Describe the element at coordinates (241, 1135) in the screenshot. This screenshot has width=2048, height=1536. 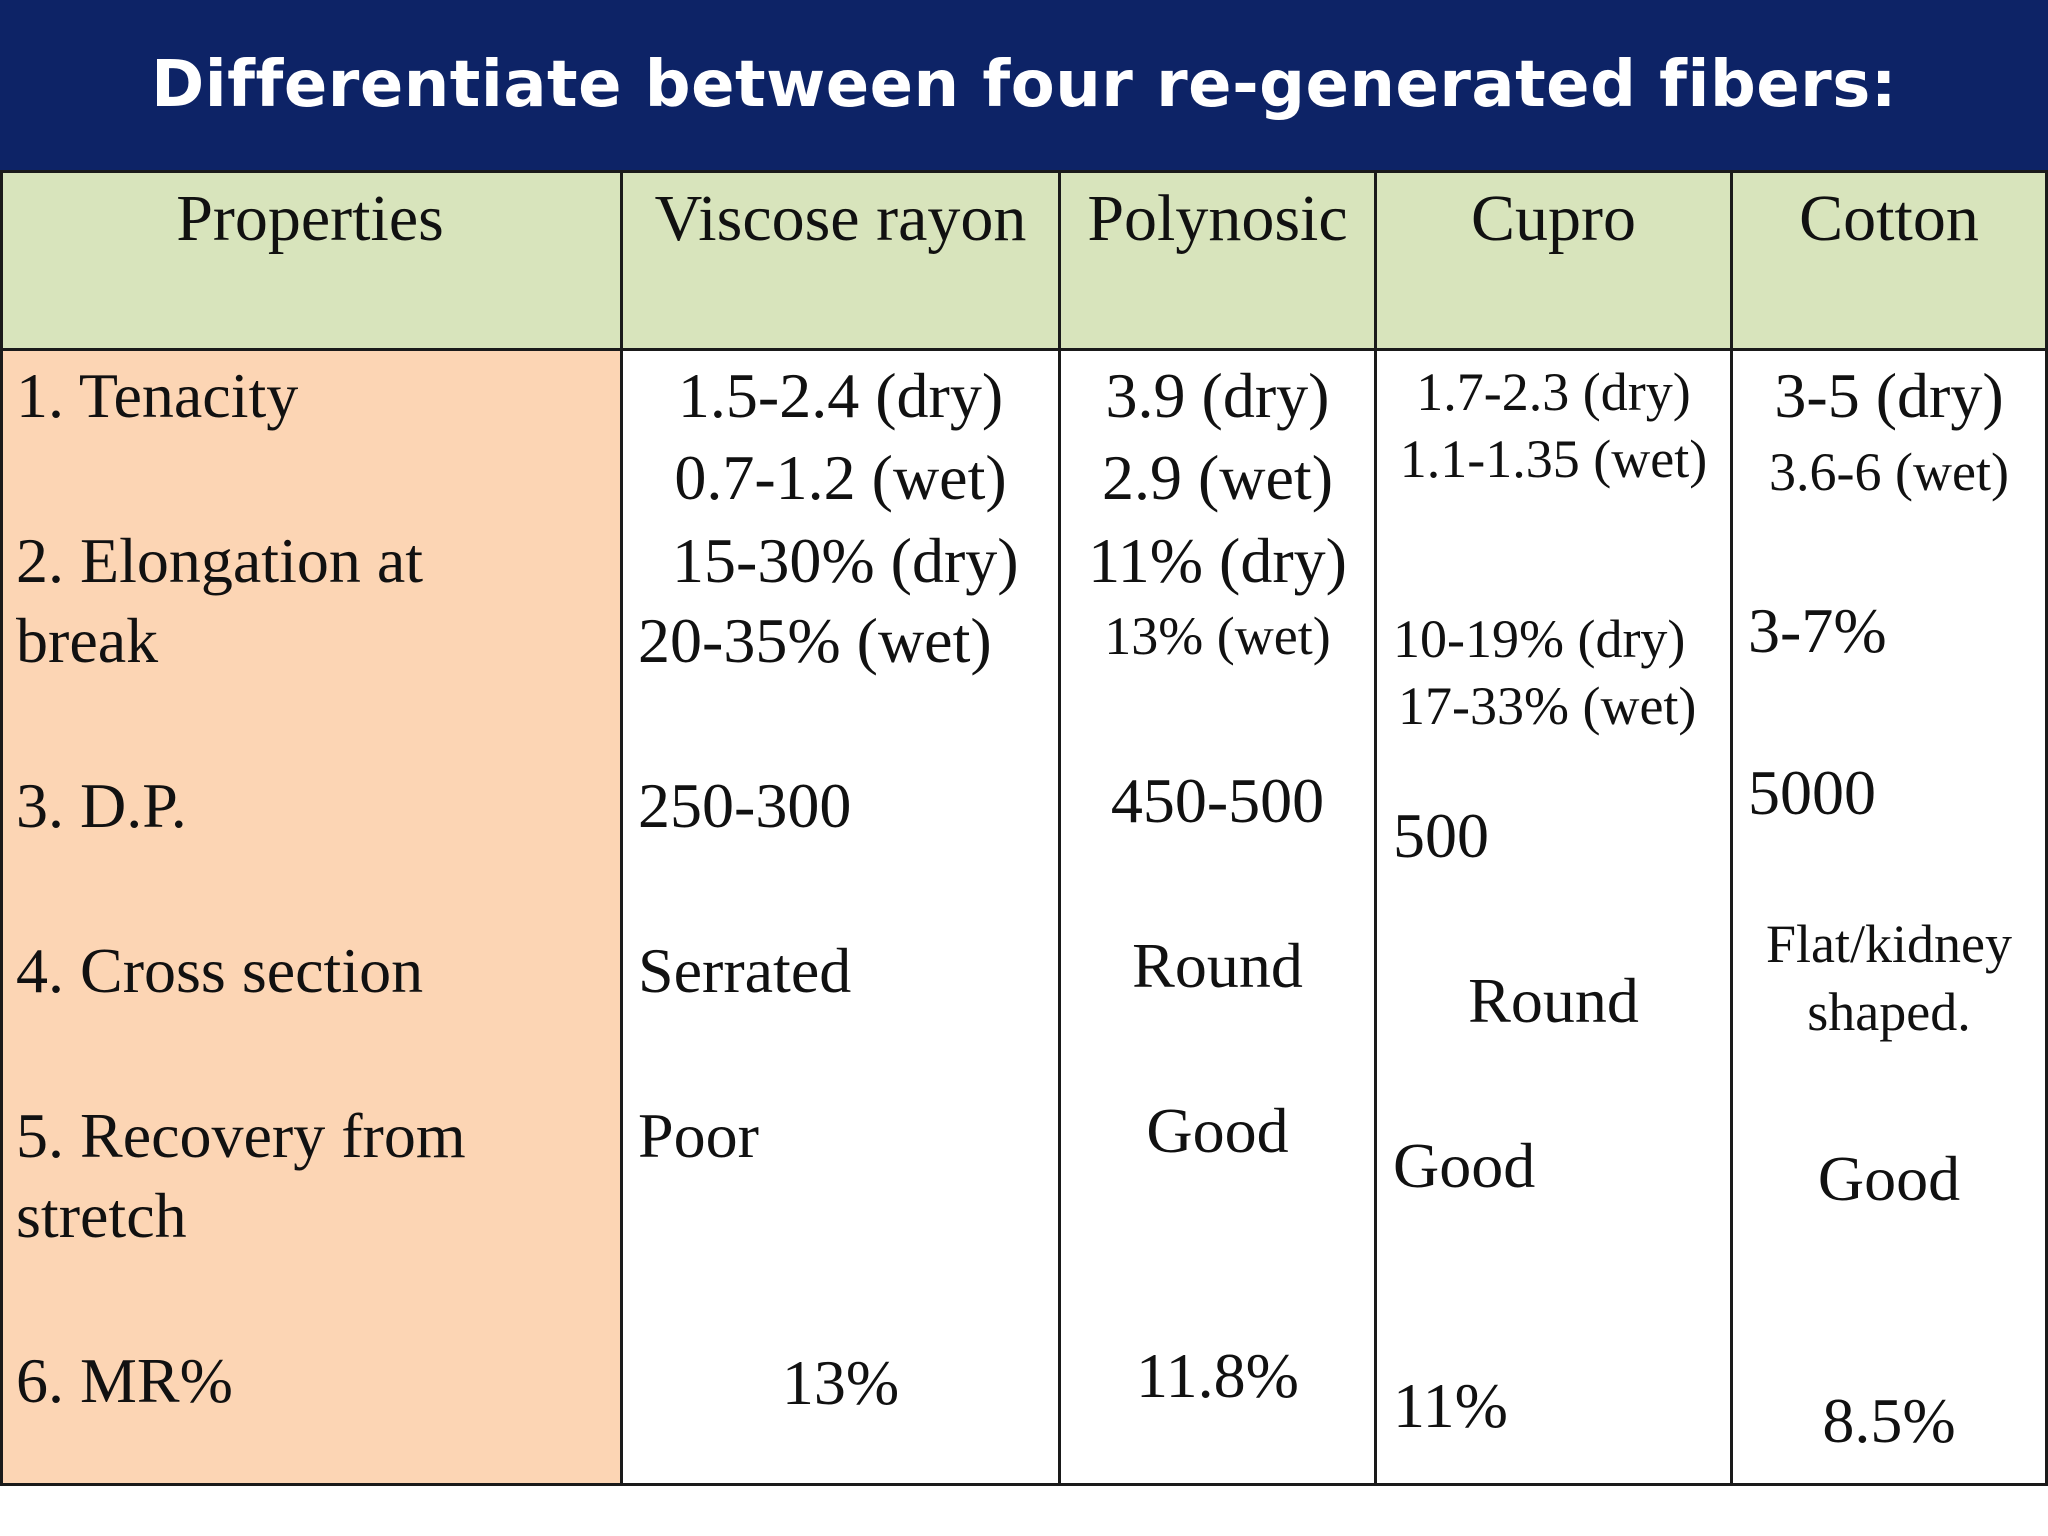
I see `property-recovery-line1: 5. Recovery from` at that location.